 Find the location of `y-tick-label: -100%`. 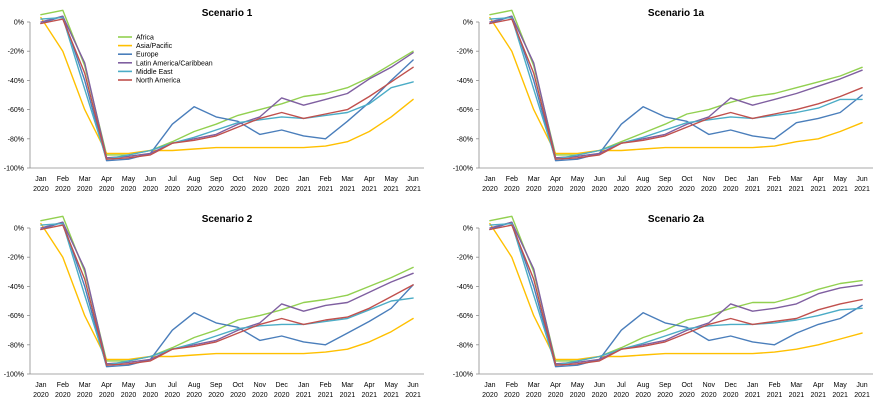

y-tick-label: -100% is located at coordinates (14, 169).